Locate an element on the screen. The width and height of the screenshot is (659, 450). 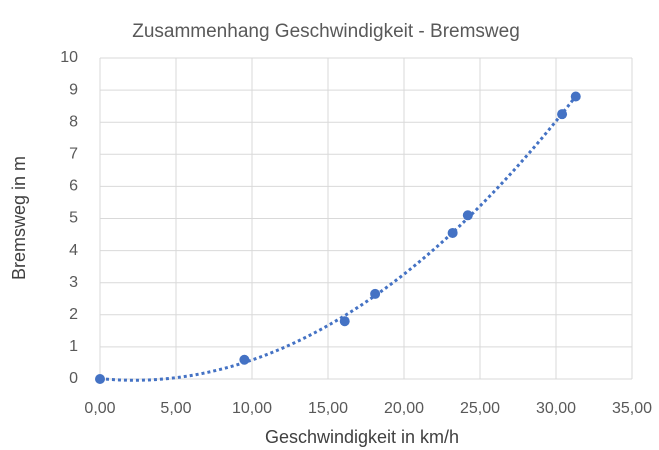
x-tick-label: 25,00 is located at coordinates (480, 408).